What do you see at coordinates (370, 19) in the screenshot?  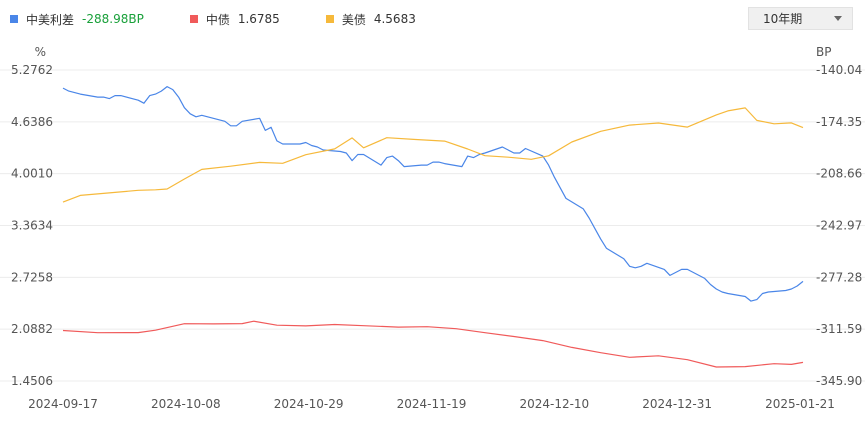 I see `legend-item-us-bond: 美债 4.5683` at bounding box center [370, 19].